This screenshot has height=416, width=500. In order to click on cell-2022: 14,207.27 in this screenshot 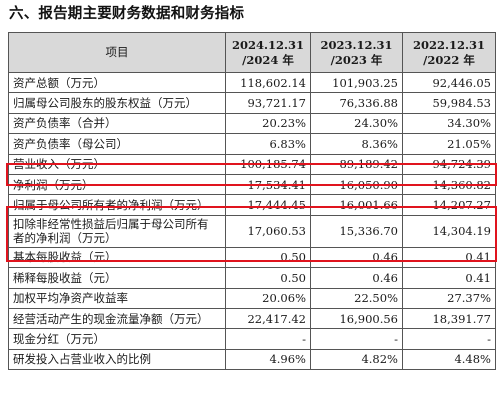, I will do `click(449, 205)`.